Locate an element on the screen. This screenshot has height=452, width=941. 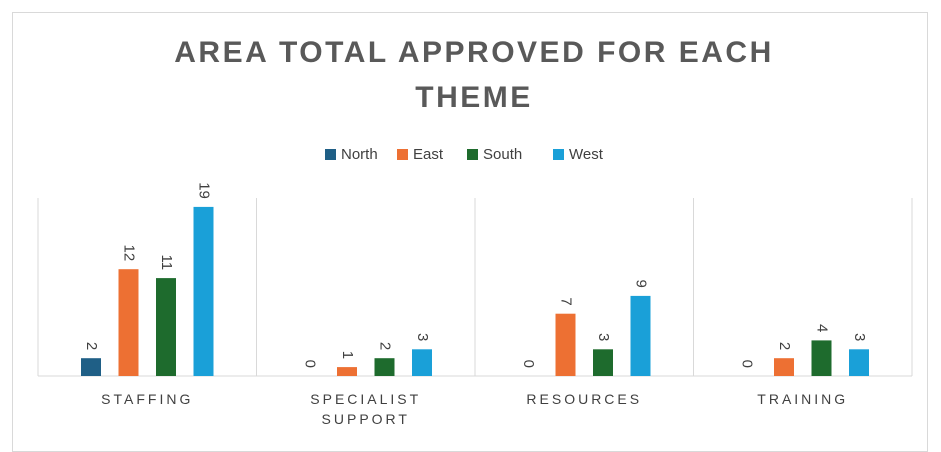
data-label: 12 is located at coordinates (129, 253).